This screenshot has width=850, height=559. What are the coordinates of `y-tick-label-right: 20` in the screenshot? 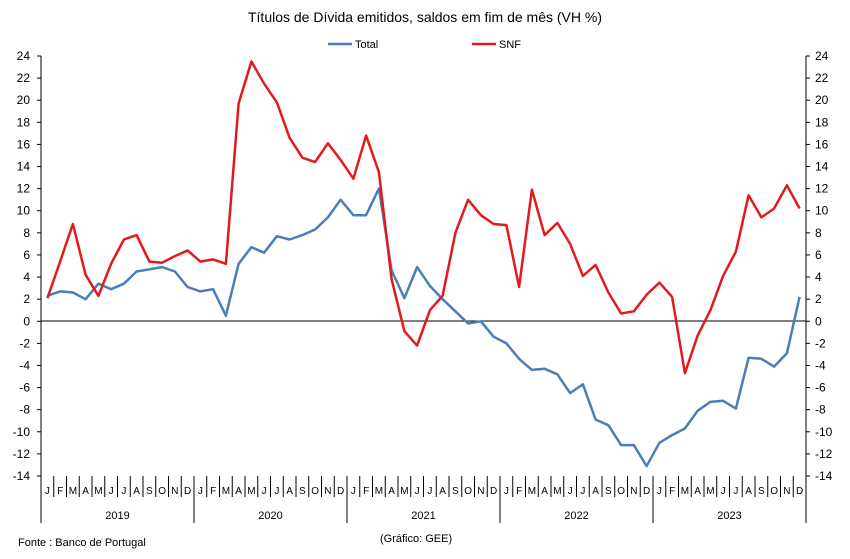 It's located at (822, 100).